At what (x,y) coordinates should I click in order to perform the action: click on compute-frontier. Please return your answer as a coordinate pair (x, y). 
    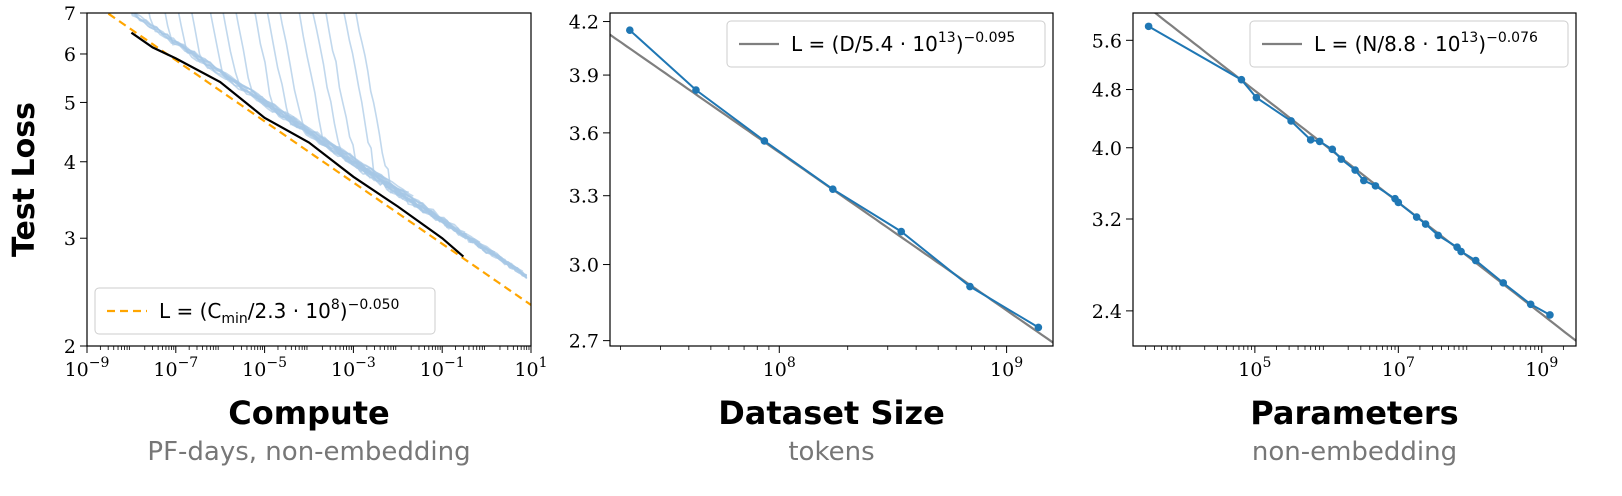
    Looking at the image, I should click on (297, 144).